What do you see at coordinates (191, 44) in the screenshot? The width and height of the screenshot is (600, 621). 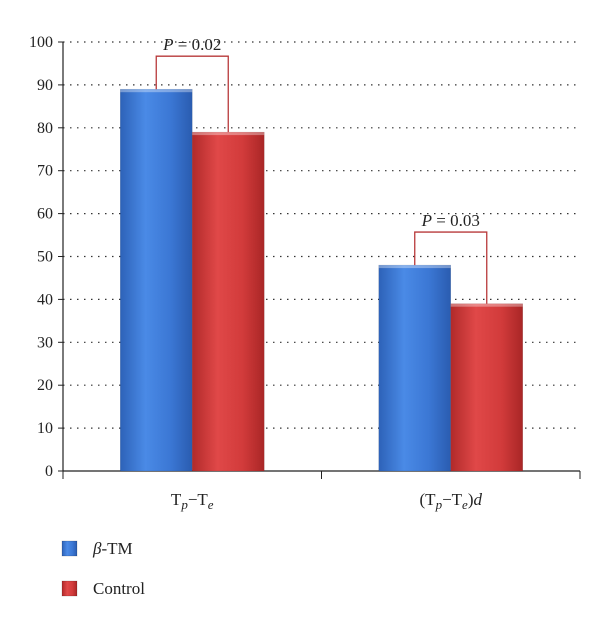 I see `p-value-label: P = 0.02` at bounding box center [191, 44].